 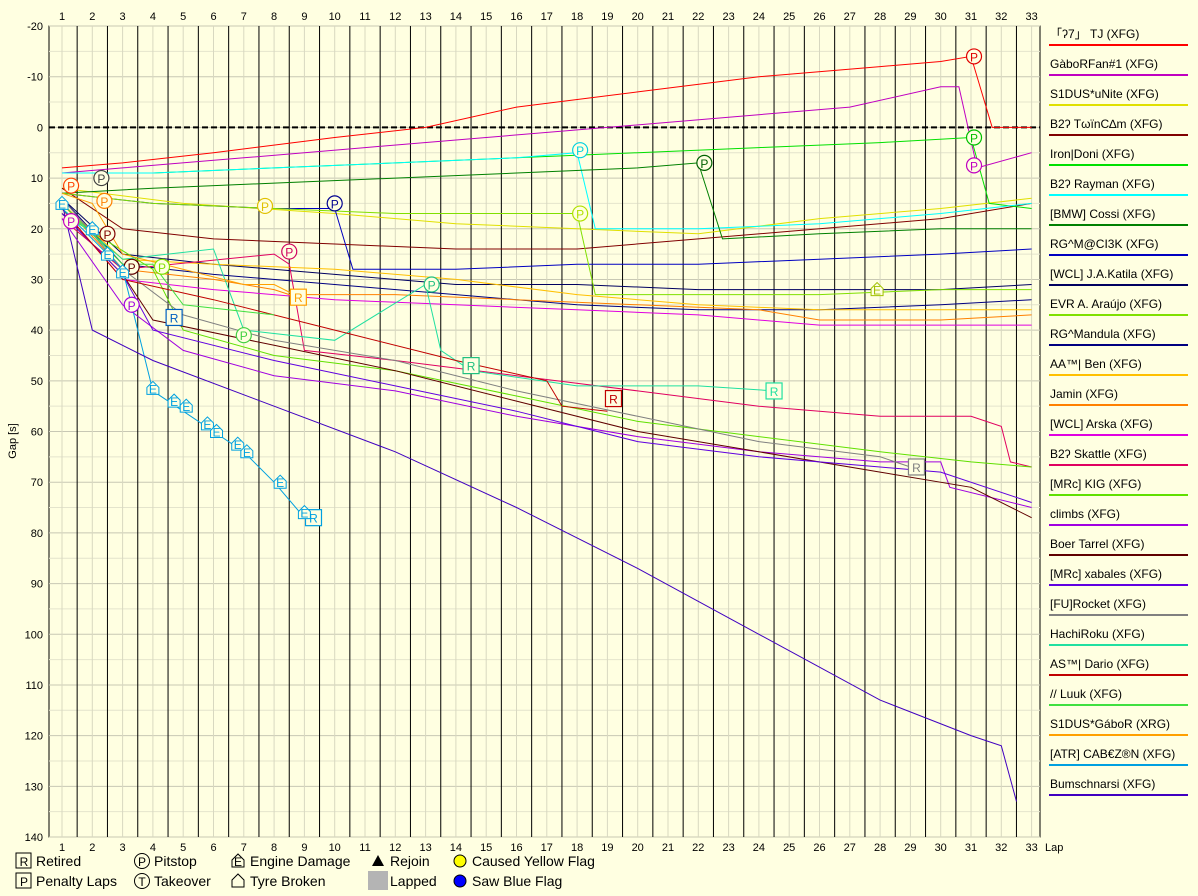 What do you see at coordinates (577, 848) in the screenshot?
I see `x-tick-label: 18` at bounding box center [577, 848].